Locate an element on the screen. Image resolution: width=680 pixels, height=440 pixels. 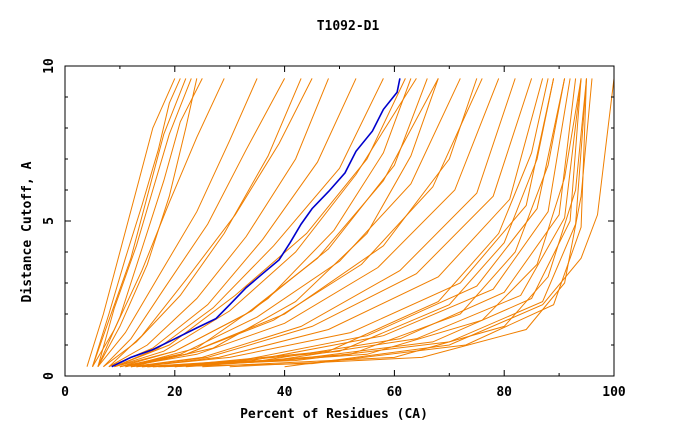
x-tick-label: 80 is located at coordinates (504, 392).